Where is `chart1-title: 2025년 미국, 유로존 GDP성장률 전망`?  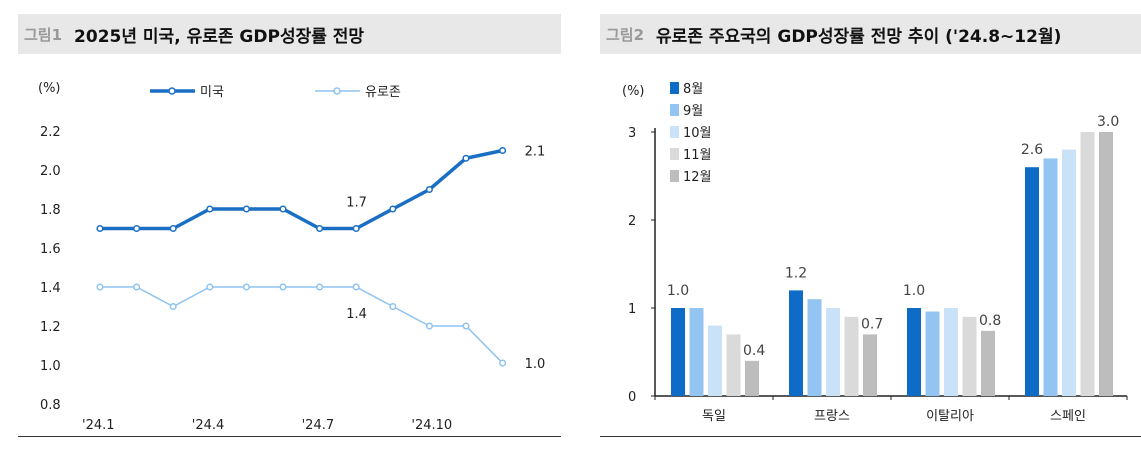 chart1-title: 2025년 미국, 유로존 GDP성장률 전망 is located at coordinates (219, 36).